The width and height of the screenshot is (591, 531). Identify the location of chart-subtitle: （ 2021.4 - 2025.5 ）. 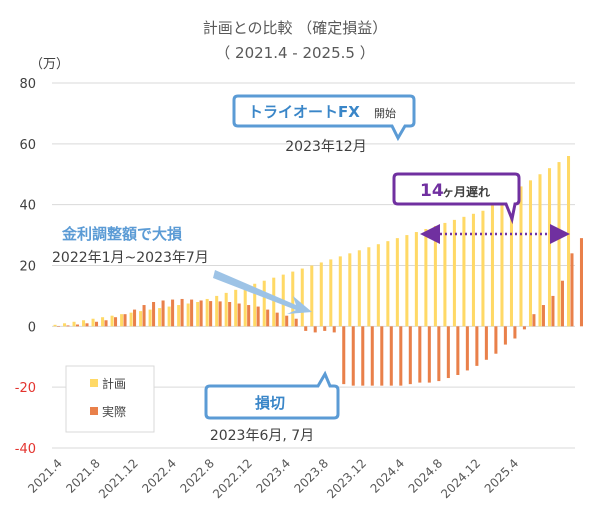
(294, 53).